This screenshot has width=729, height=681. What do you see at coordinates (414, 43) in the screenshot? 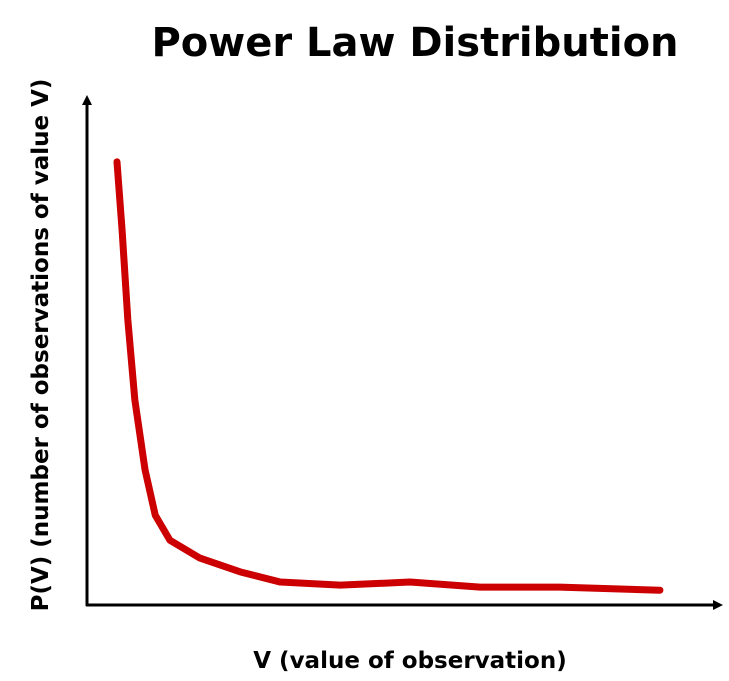
I see `chart-title: Power Law Distribution` at bounding box center [414, 43].